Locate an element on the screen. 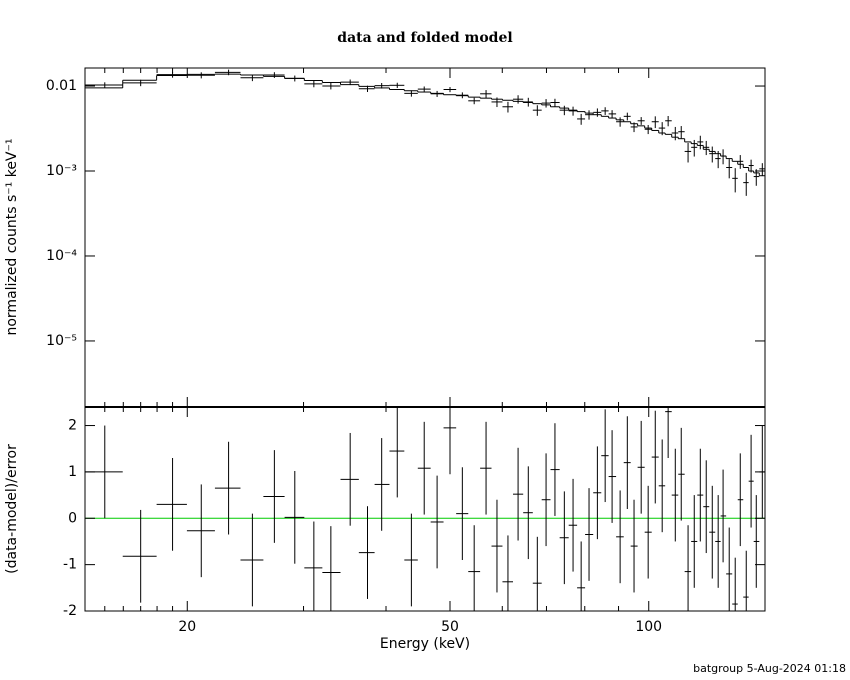 The height and width of the screenshot is (680, 850). y-tick-label: 10⁻⁴ is located at coordinates (61, 256).